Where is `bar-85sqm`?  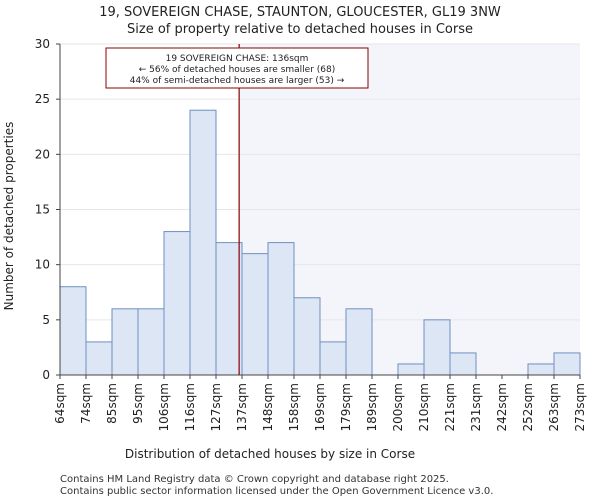
bar-85sqm is located at coordinates (125, 342).